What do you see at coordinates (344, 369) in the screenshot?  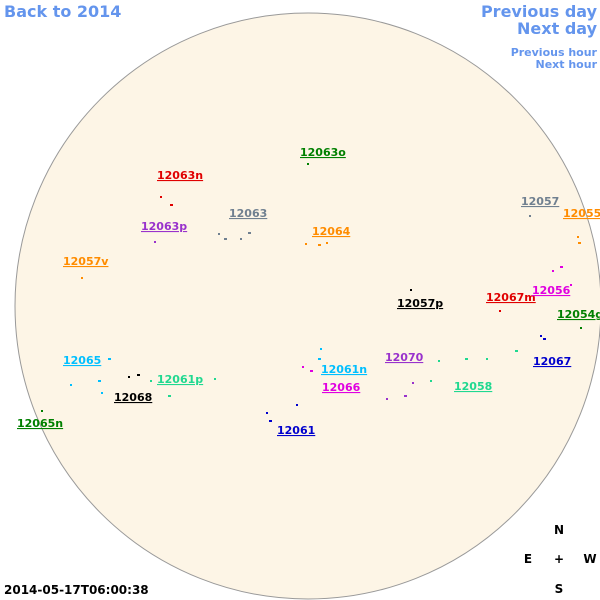 I see `region-label: 12061n` at bounding box center [344, 369].